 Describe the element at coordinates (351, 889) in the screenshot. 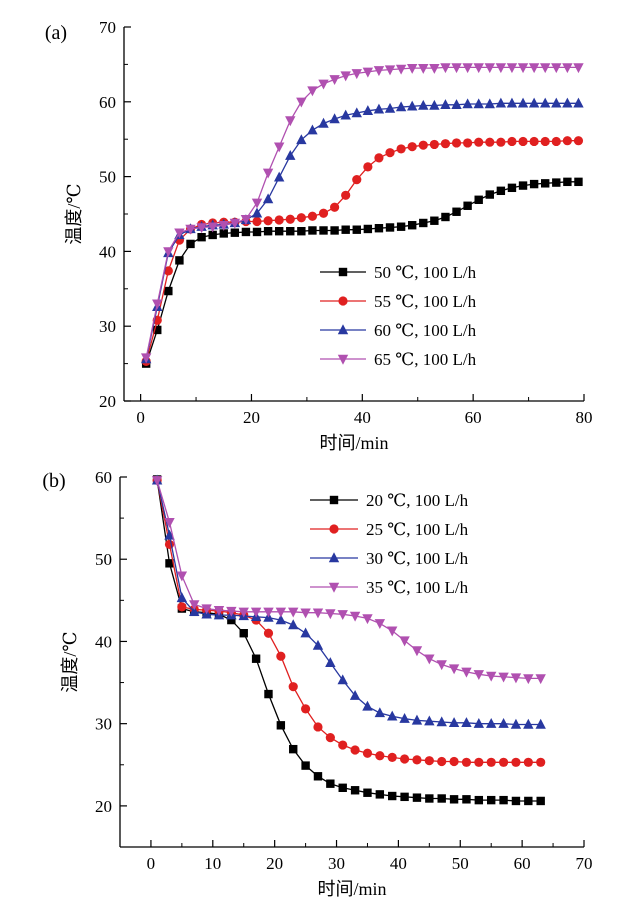

I see `x-axis-title: 时间/min` at that location.